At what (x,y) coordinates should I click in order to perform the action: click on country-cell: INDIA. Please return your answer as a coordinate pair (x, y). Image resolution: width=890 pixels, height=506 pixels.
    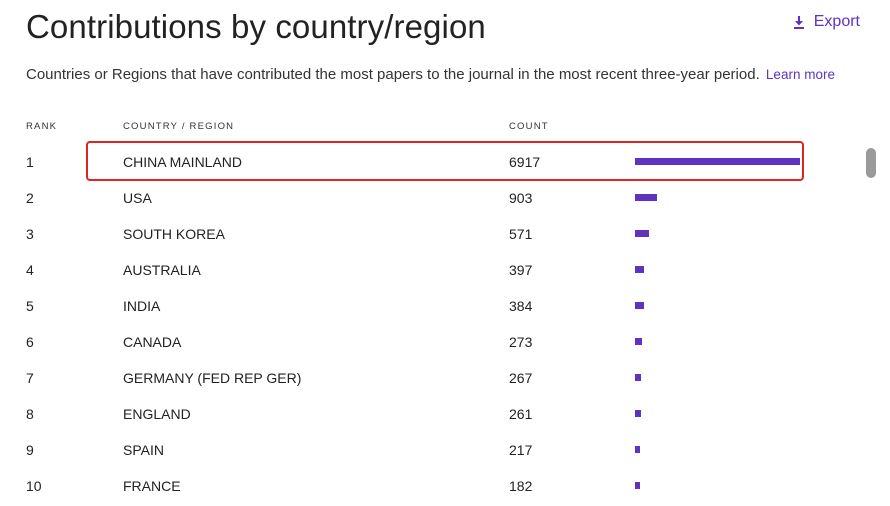
    Looking at the image, I should click on (142, 306).